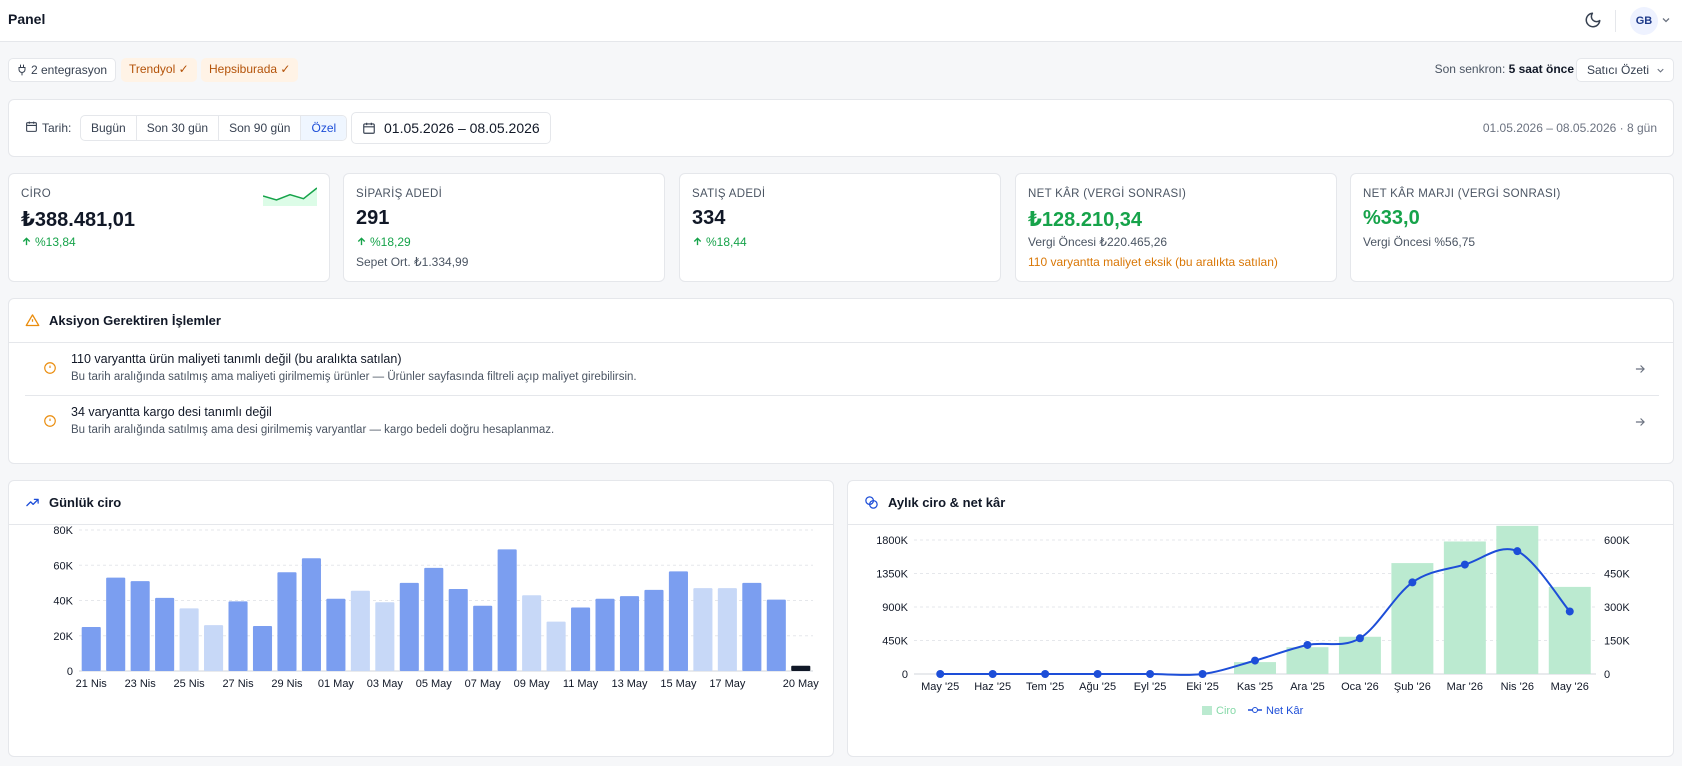 The width and height of the screenshot is (1682, 766). I want to click on kpi-title: SATIŞ ADEDİ, so click(729, 194).